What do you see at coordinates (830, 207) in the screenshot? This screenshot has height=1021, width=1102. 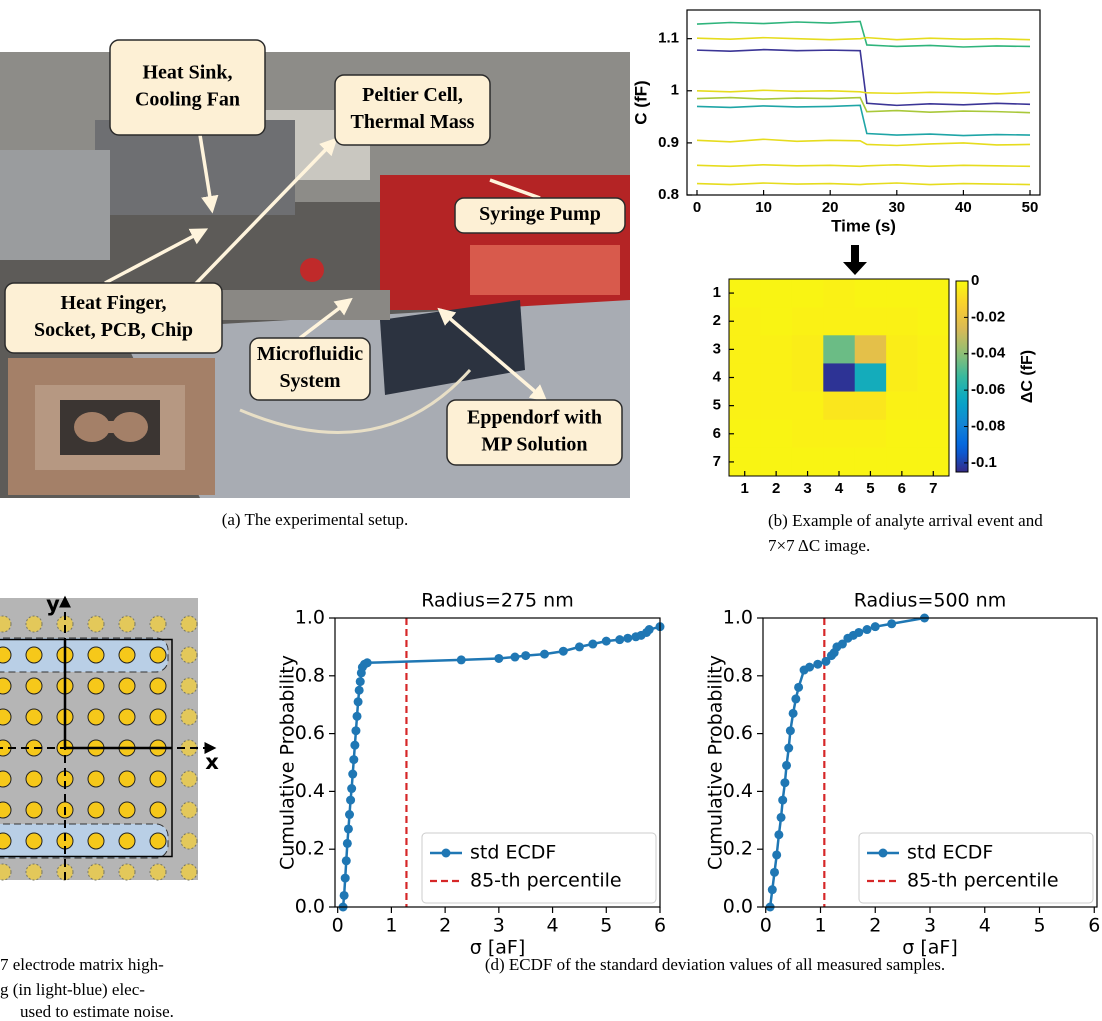 I see `x-tick-label: 20` at bounding box center [830, 207].